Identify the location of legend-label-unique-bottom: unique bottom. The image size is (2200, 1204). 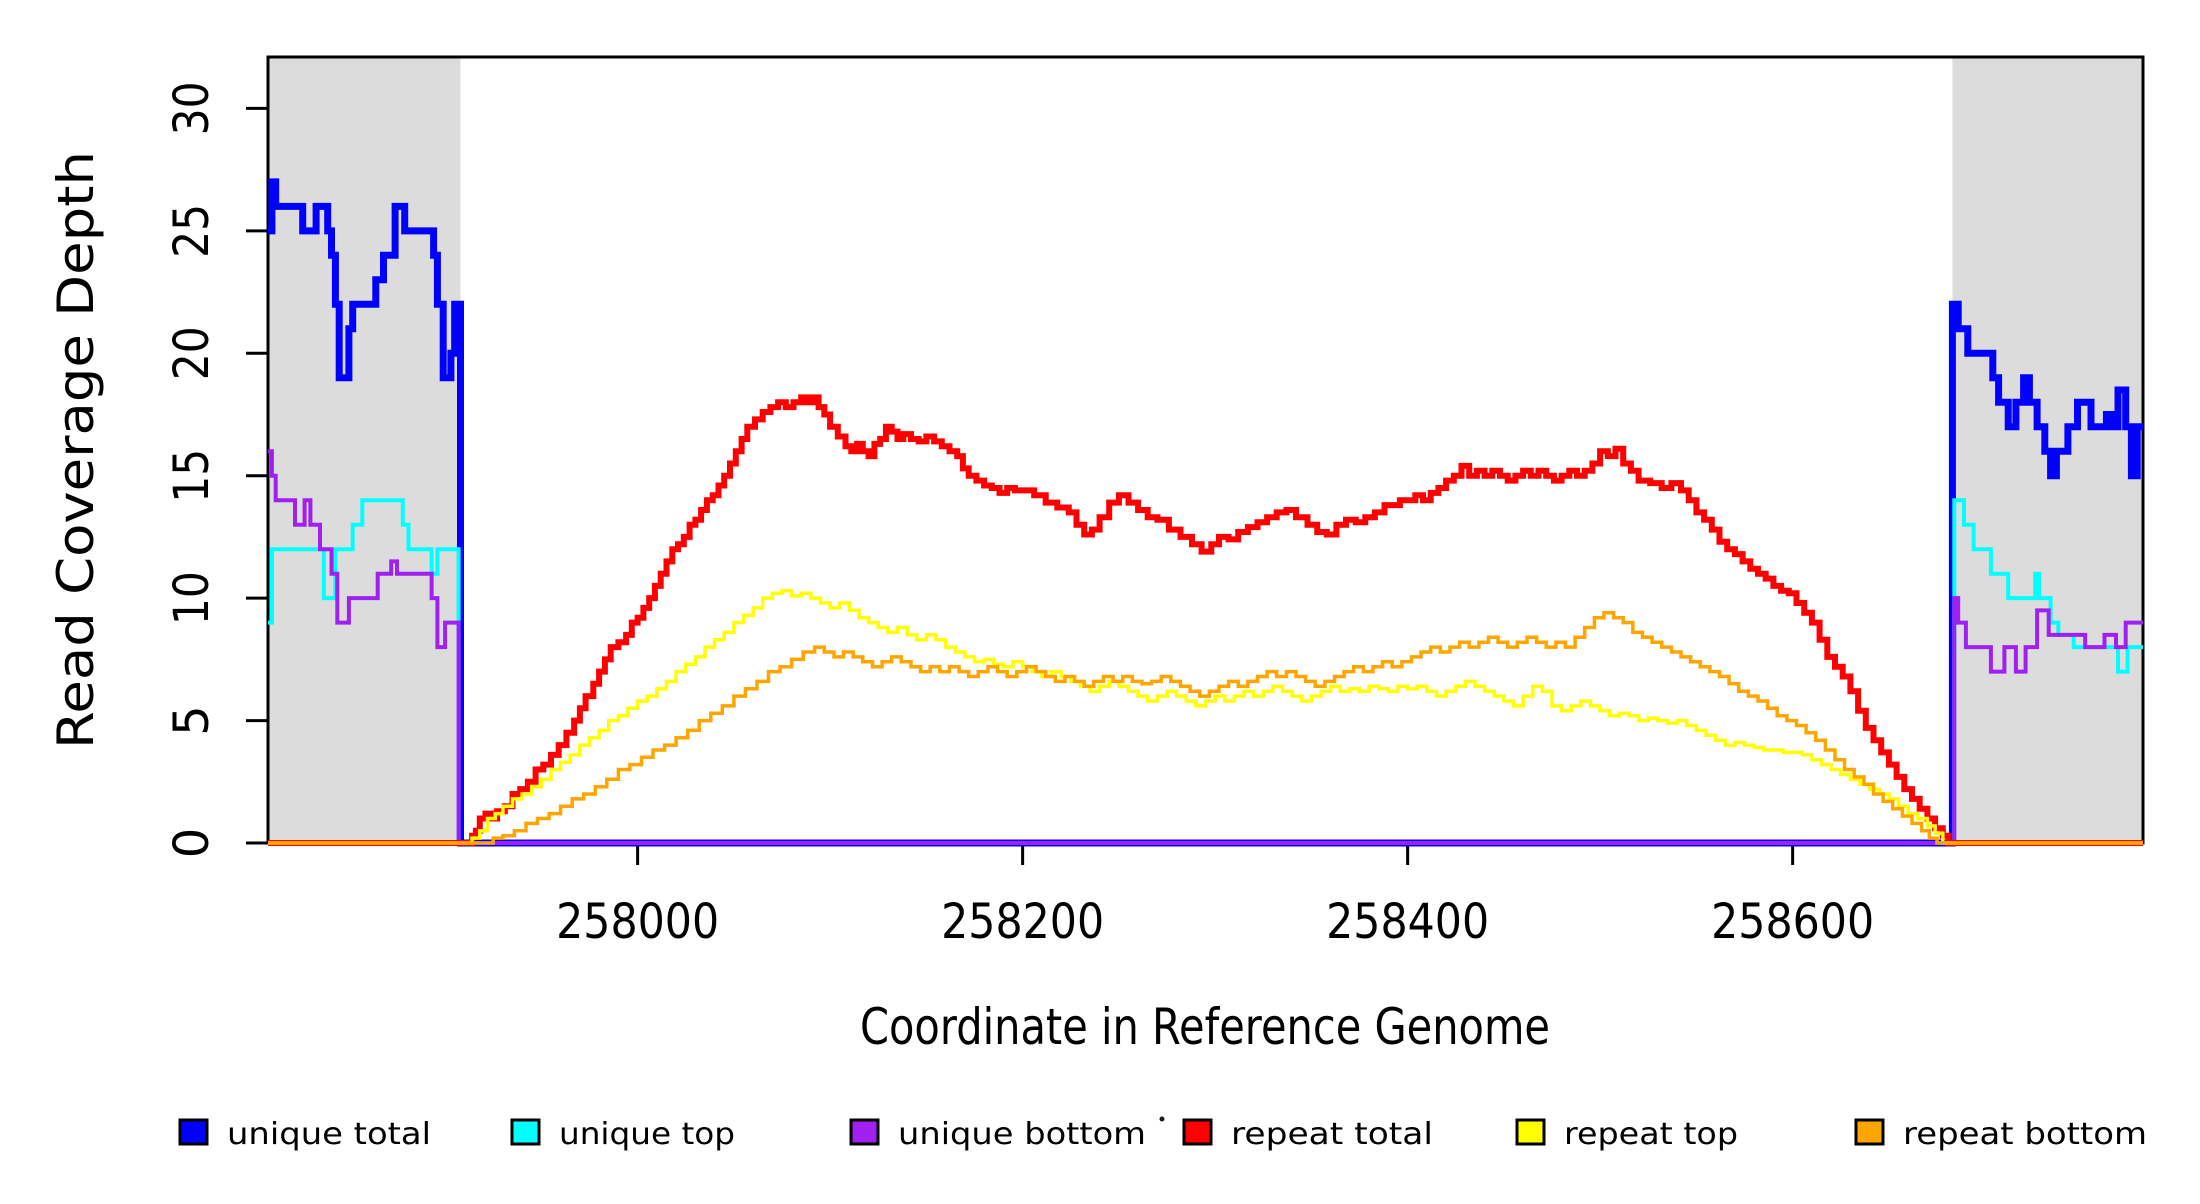
(1022, 1134).